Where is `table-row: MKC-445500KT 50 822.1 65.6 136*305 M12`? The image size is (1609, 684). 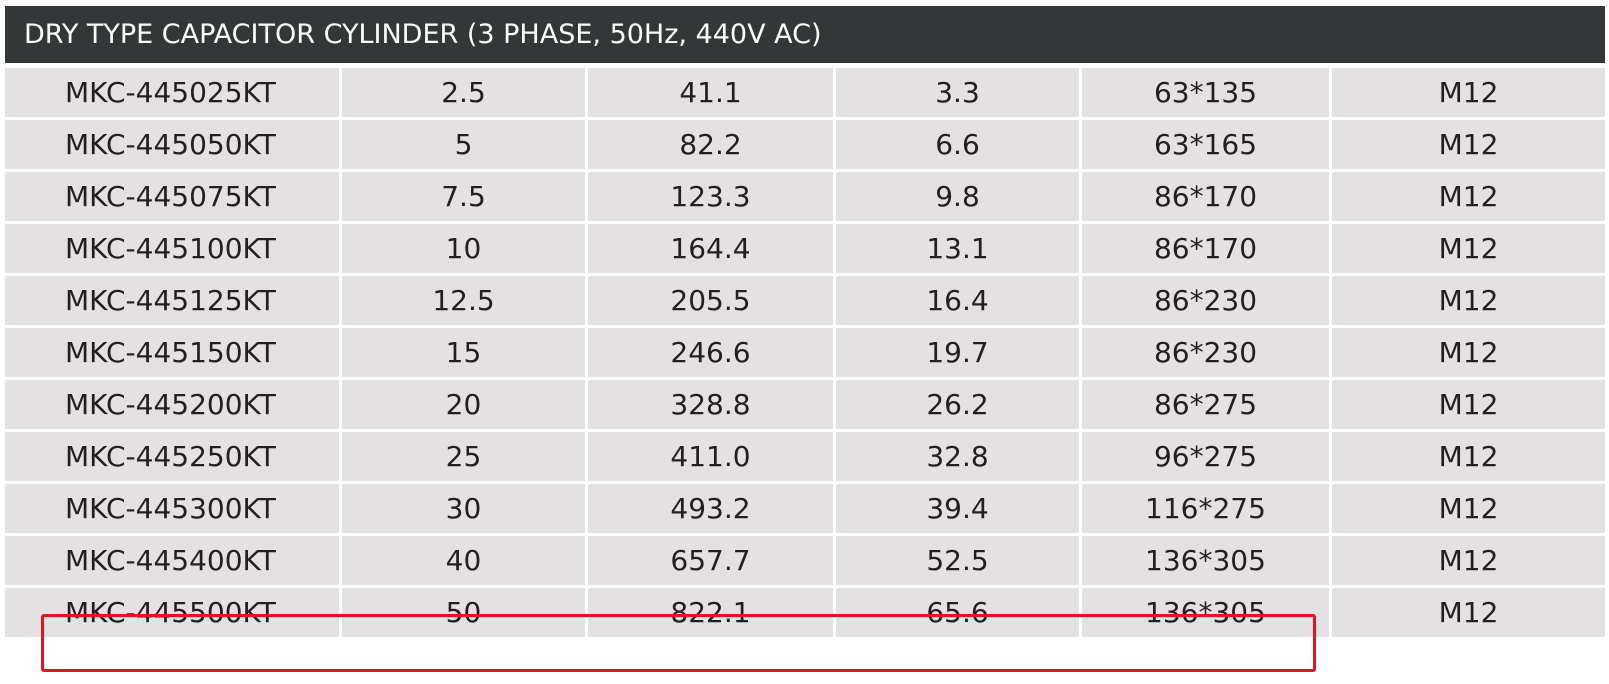 table-row: MKC-445500KT 50 822.1 65.6 136*305 M12 is located at coordinates (805, 614).